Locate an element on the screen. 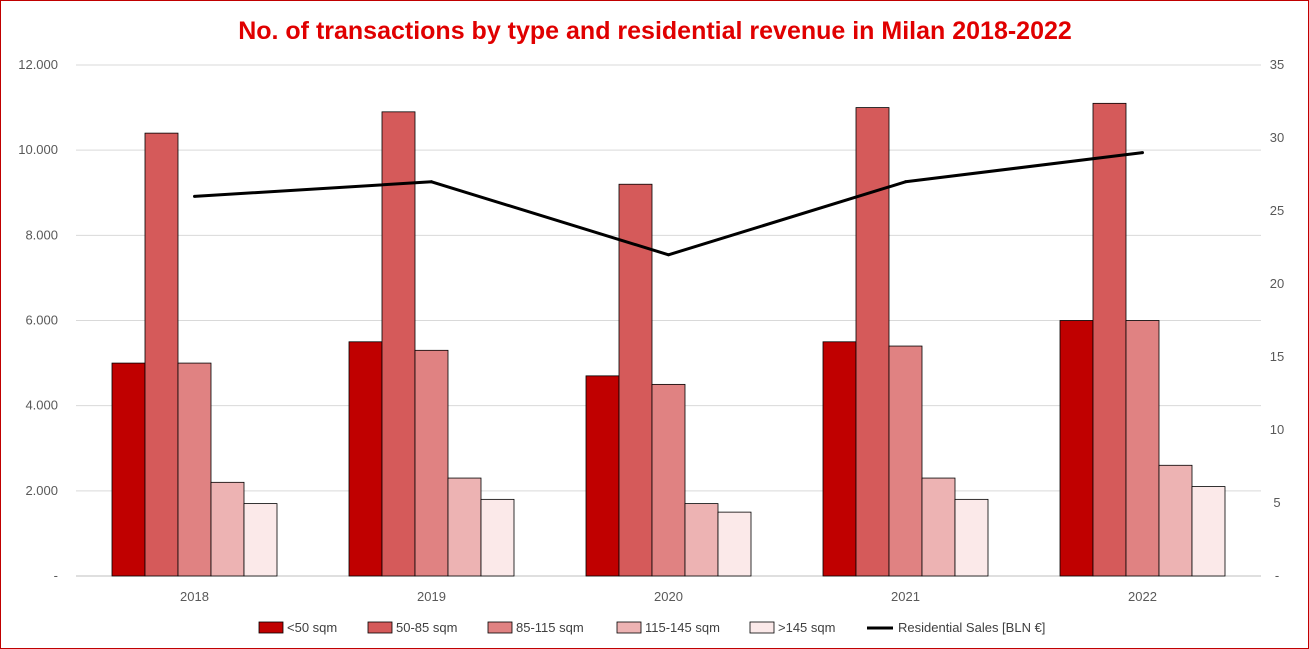 Image resolution: width=1309 pixels, height=649 pixels. y-axis-left: - 2.000 4.000 6.000 8.000 10.000 12.000 is located at coordinates (38, 320).